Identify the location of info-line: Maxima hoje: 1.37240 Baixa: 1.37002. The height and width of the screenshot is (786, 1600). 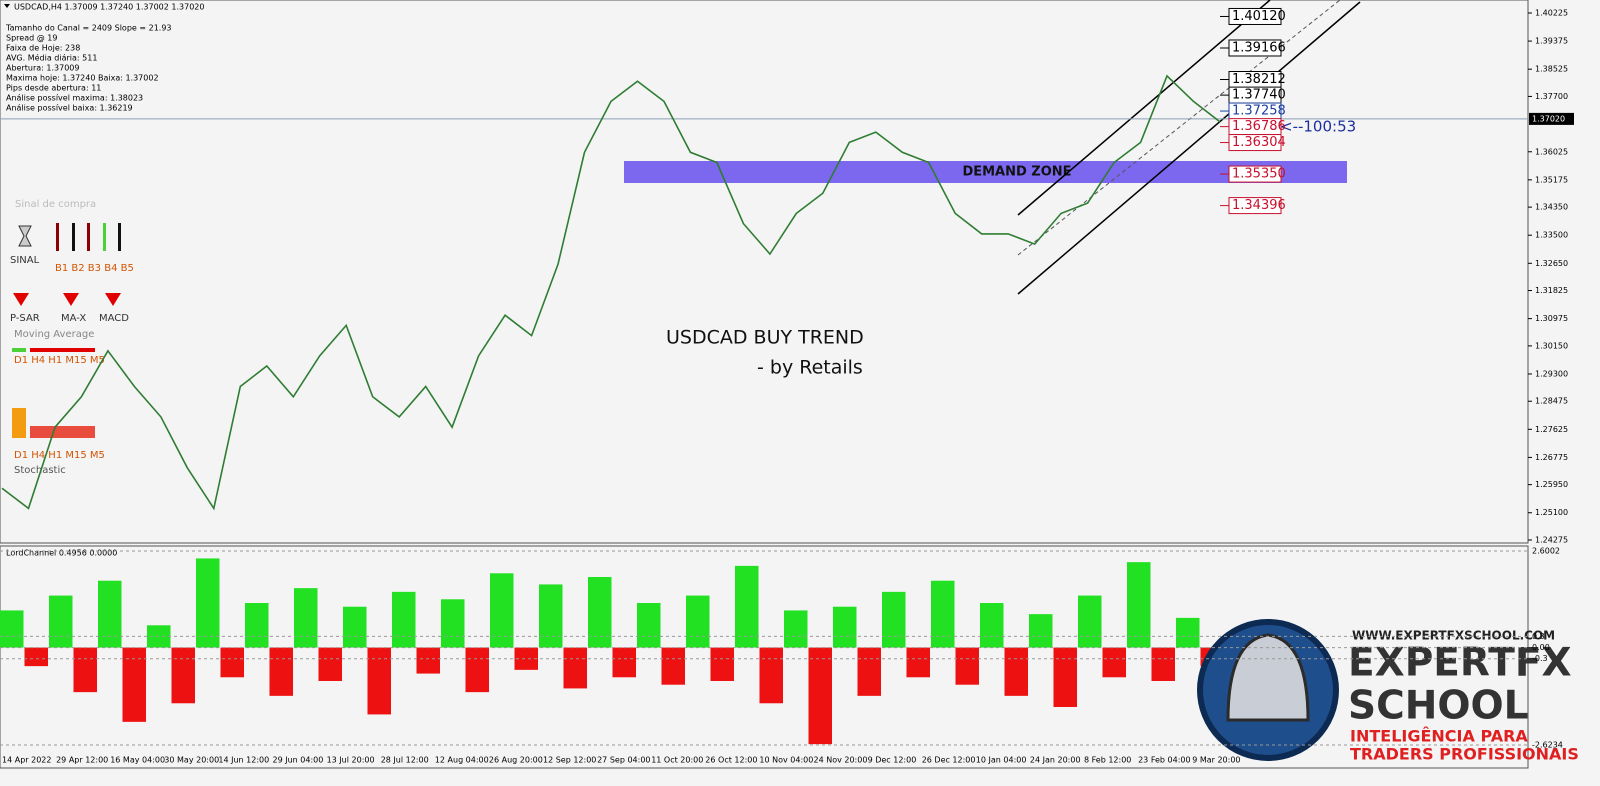
(82, 78).